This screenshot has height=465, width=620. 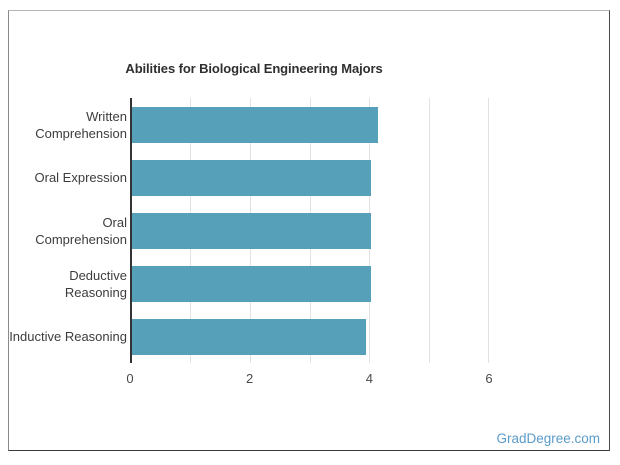 I want to click on bar-oral-comprehension, so click(x=252, y=230).